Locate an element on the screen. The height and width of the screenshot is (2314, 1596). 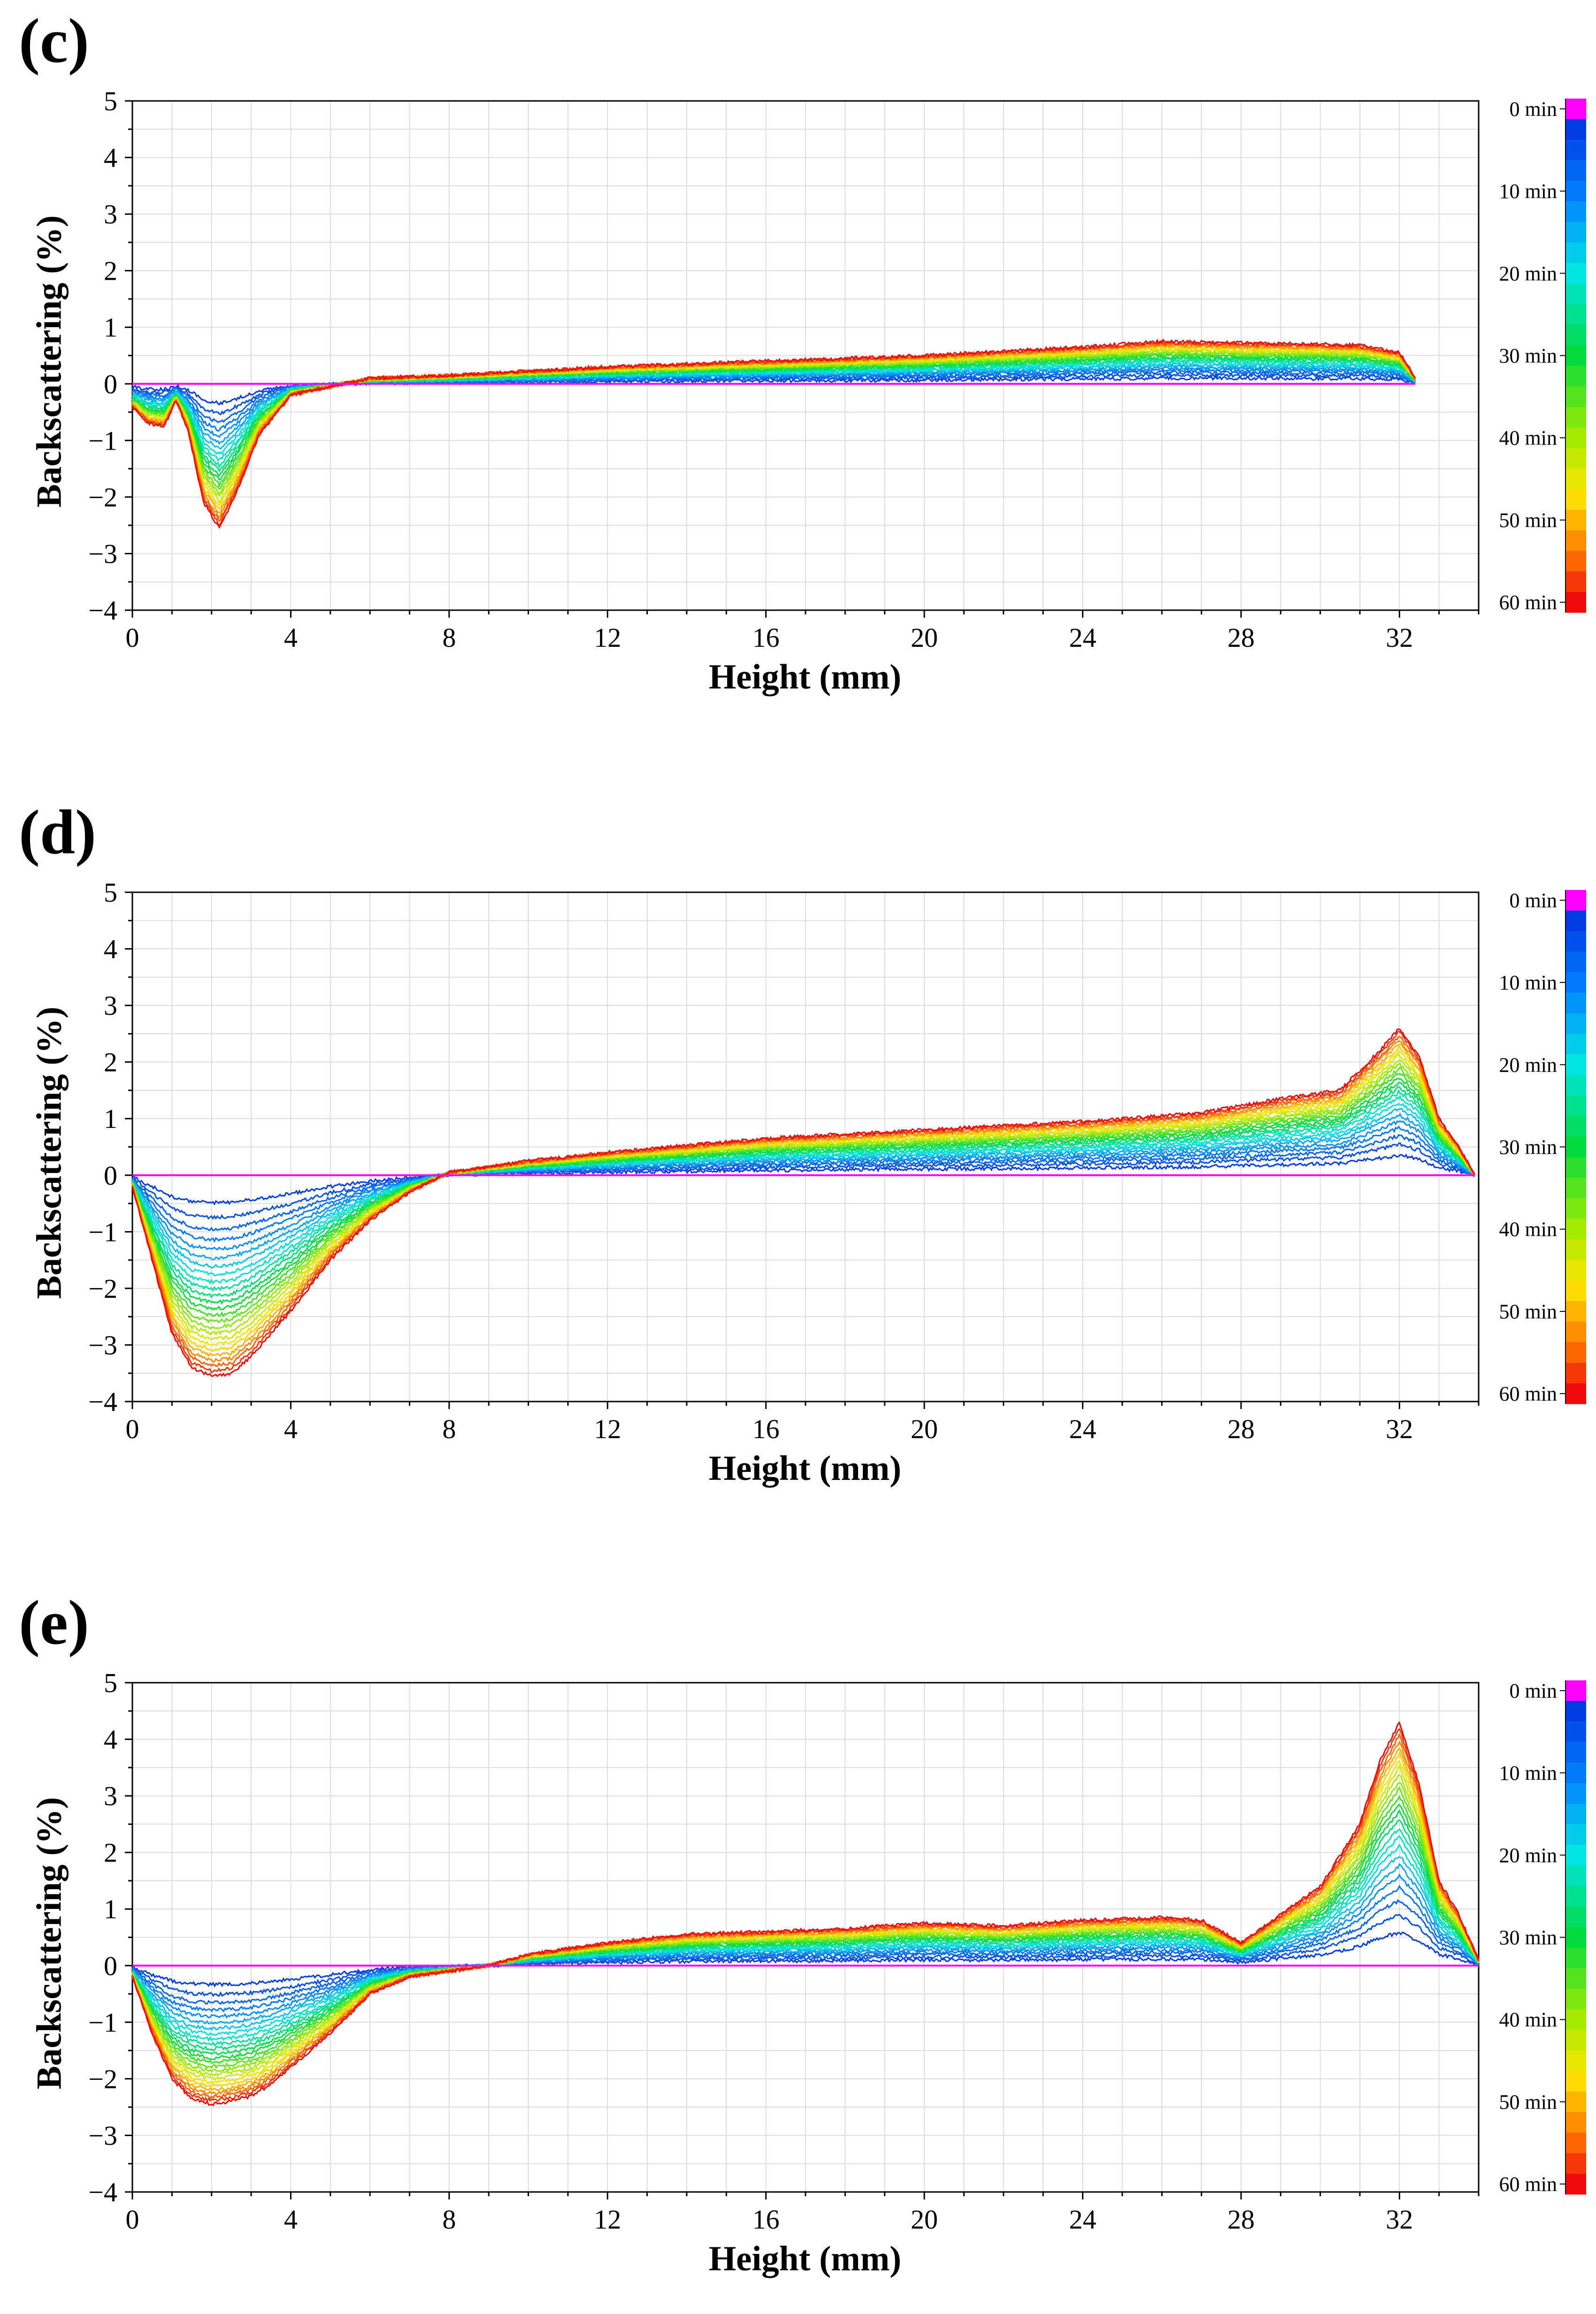
series-lines is located at coordinates (806, 1914).